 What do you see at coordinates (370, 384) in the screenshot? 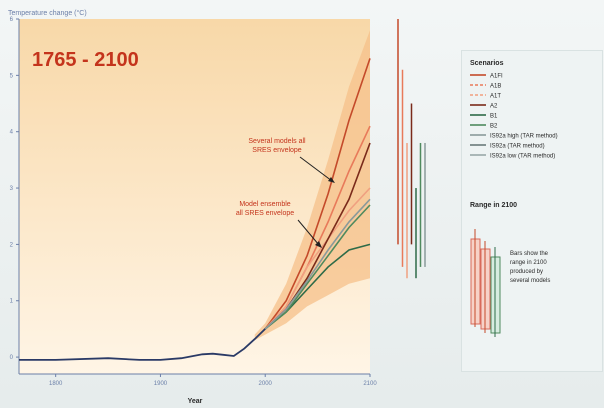
I see `x-tick-label: 2100` at bounding box center [370, 384].